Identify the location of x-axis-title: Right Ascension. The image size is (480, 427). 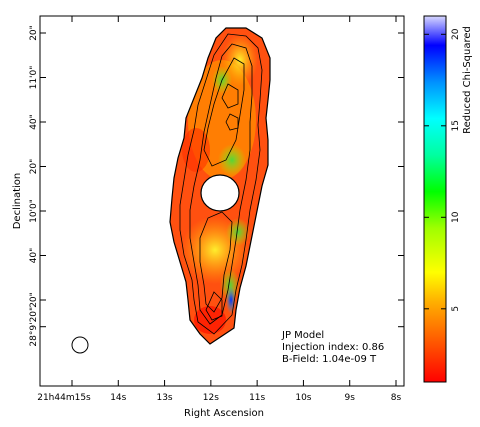
(224, 413).